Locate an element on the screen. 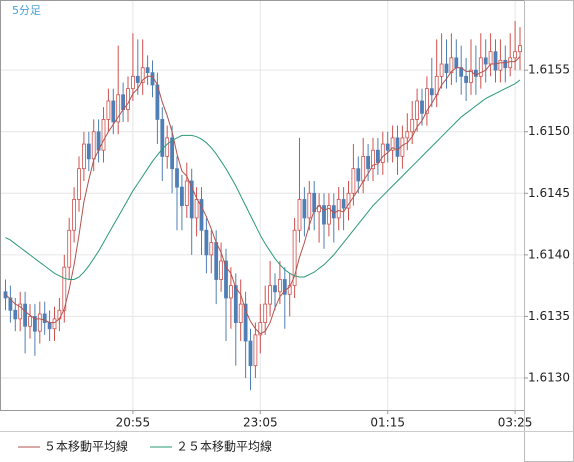  x-tick-label: 23:05 is located at coordinates (260, 423).